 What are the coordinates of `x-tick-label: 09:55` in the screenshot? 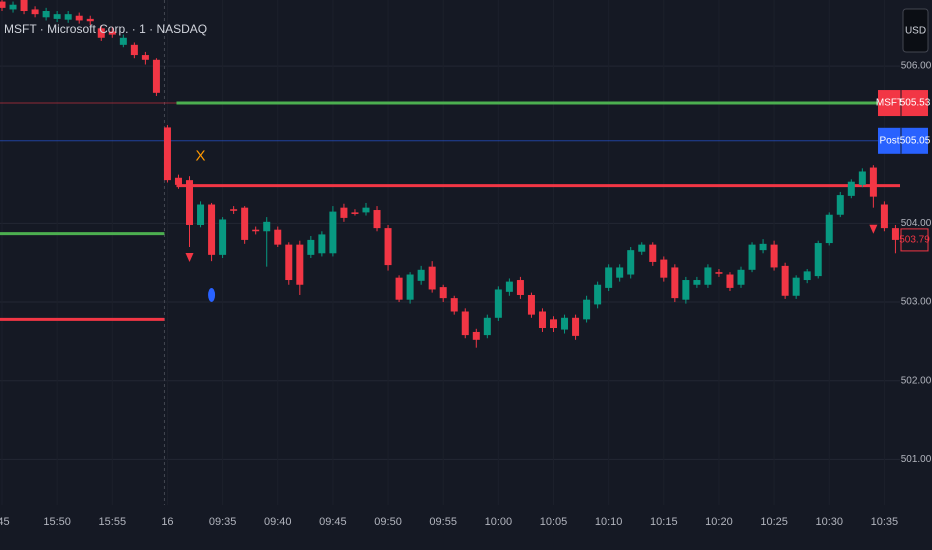 It's located at (443, 522).